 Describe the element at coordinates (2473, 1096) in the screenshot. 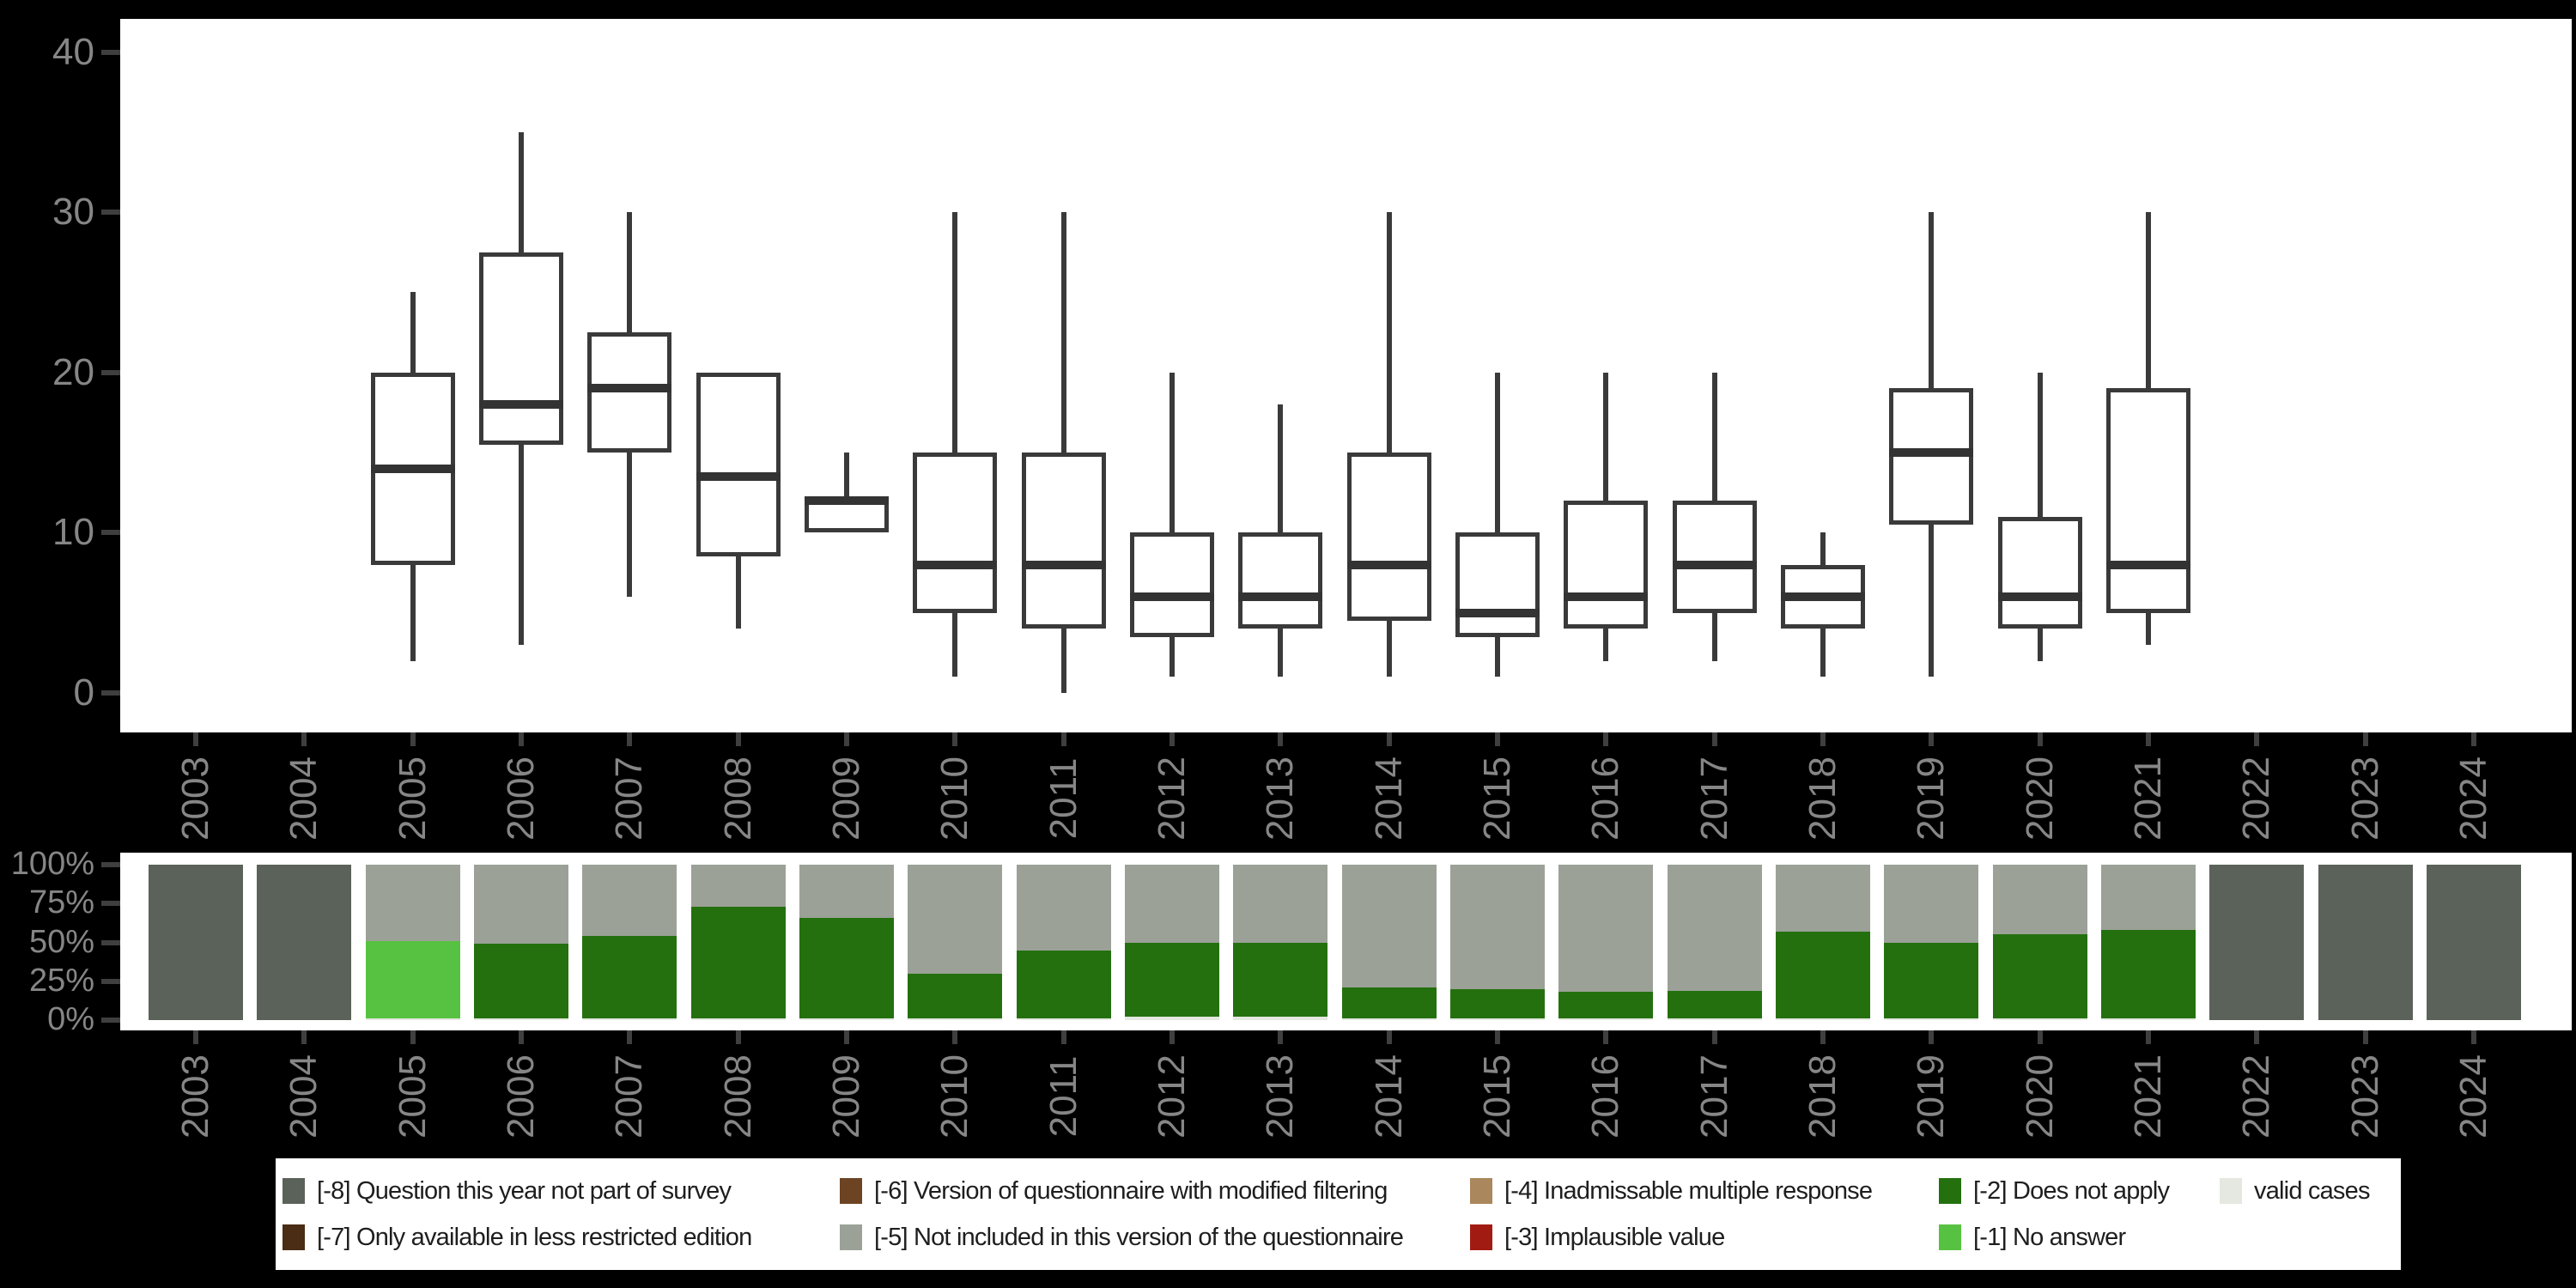

I see `bar-x-tick-label: 2024` at that location.